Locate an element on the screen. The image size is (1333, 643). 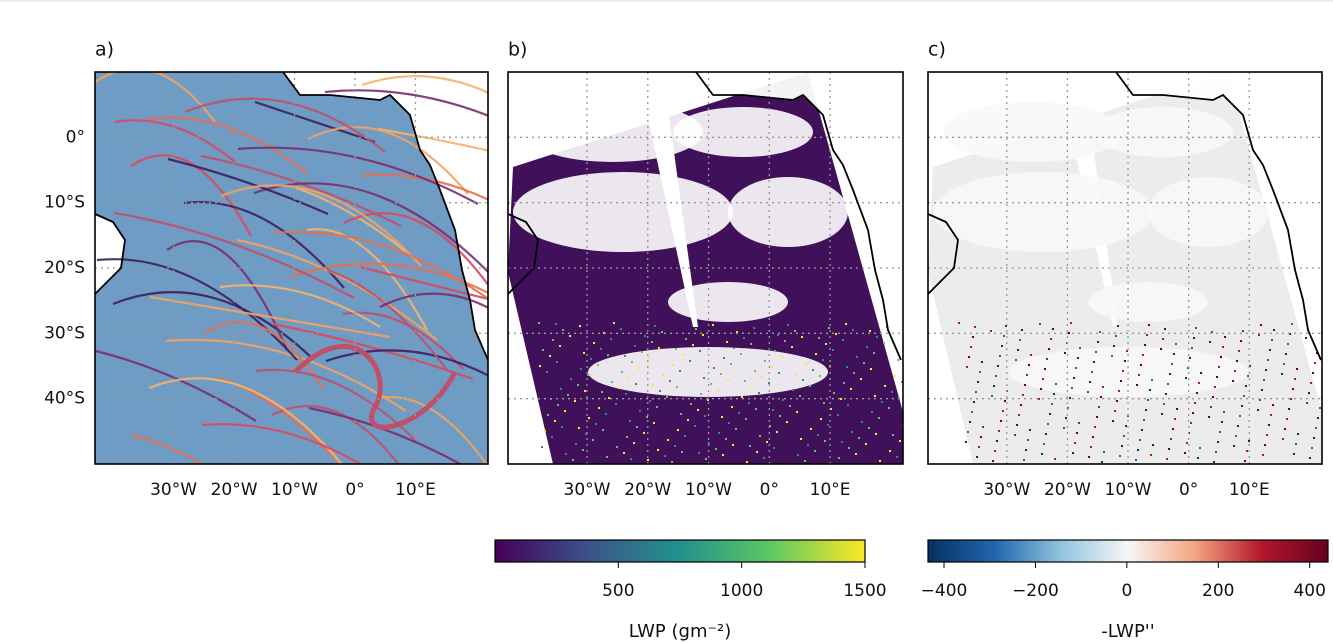
y-tick-label: 0° is located at coordinates (75, 137).